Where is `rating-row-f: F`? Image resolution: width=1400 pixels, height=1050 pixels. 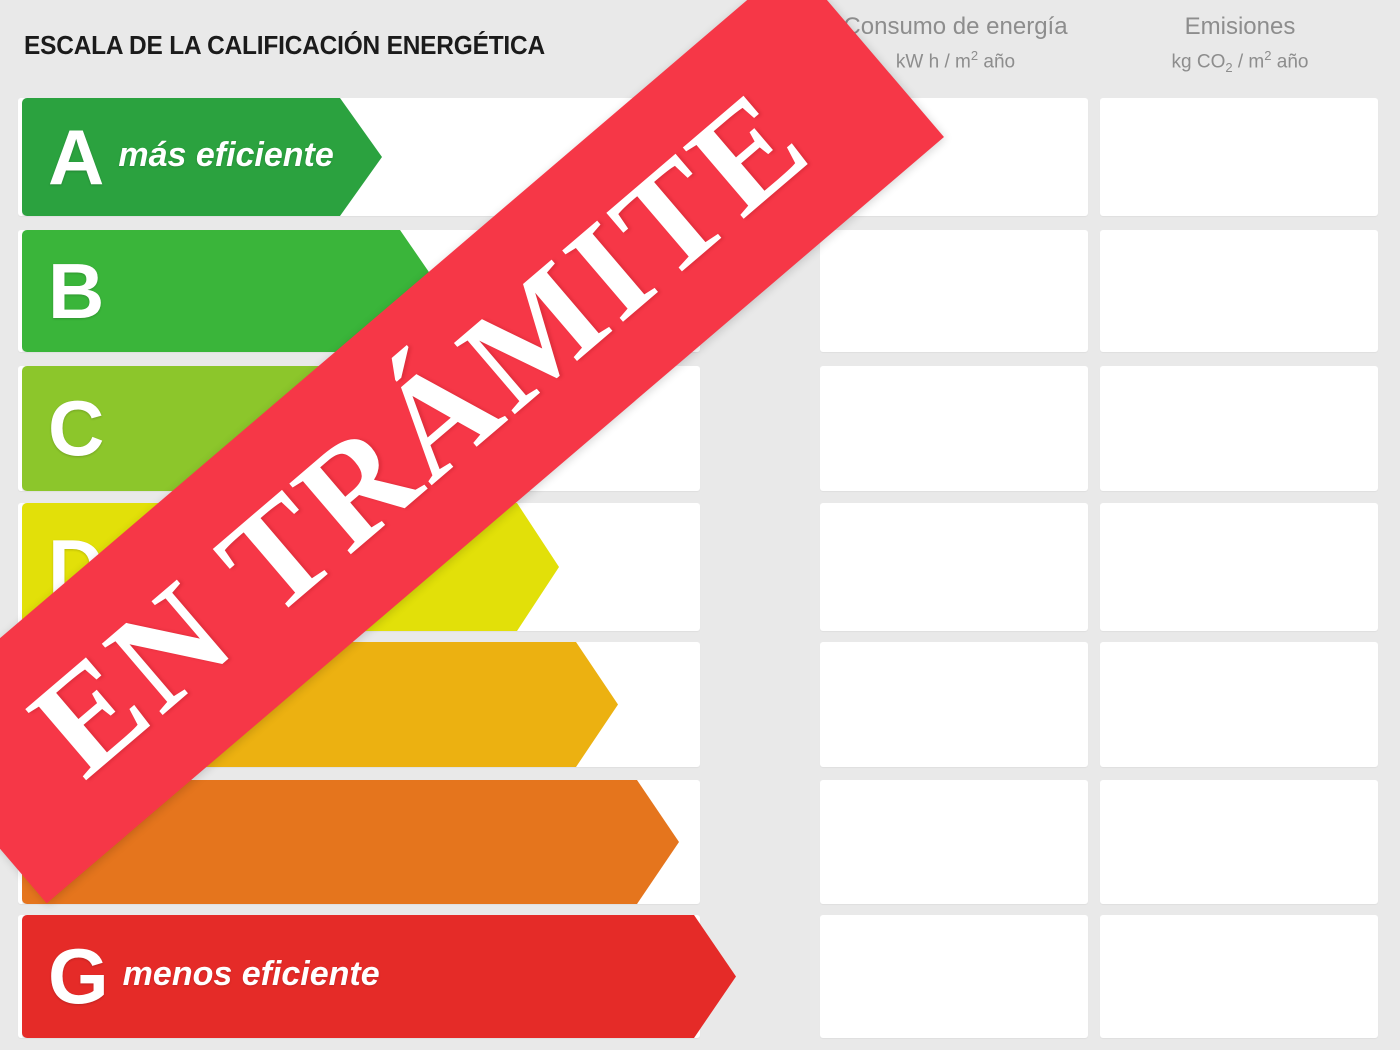 rating-row-f: F is located at coordinates (700, 842).